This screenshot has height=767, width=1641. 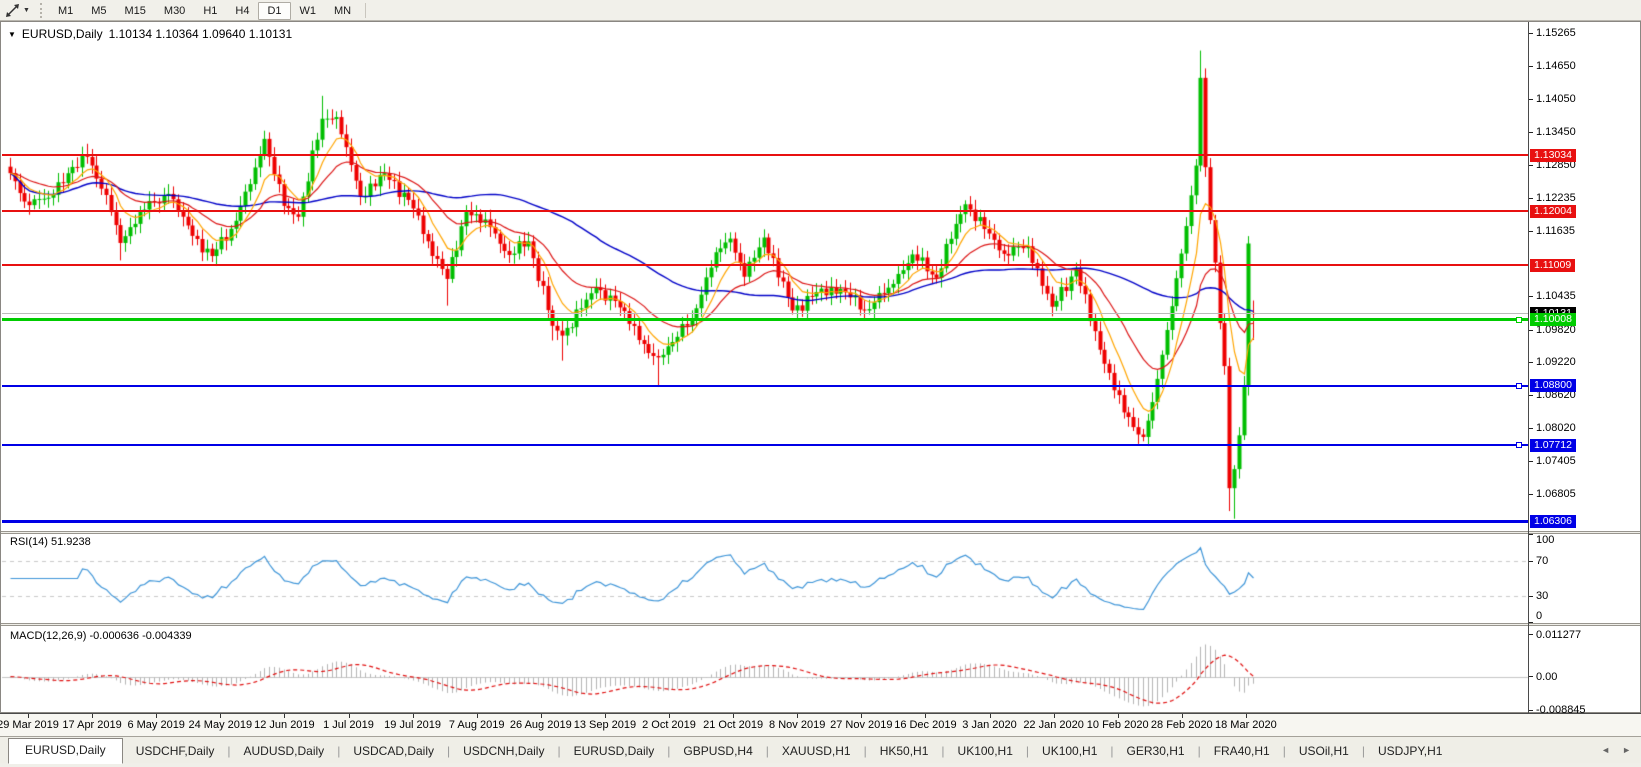 What do you see at coordinates (1553, 211) in the screenshot?
I see `level-badge-1.12004: 1.12004` at bounding box center [1553, 211].